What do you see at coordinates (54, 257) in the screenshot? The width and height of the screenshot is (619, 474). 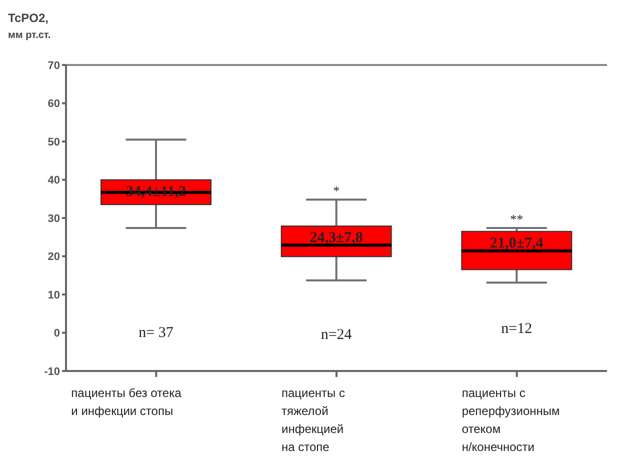 I see `y-tick-label: 20` at bounding box center [54, 257].